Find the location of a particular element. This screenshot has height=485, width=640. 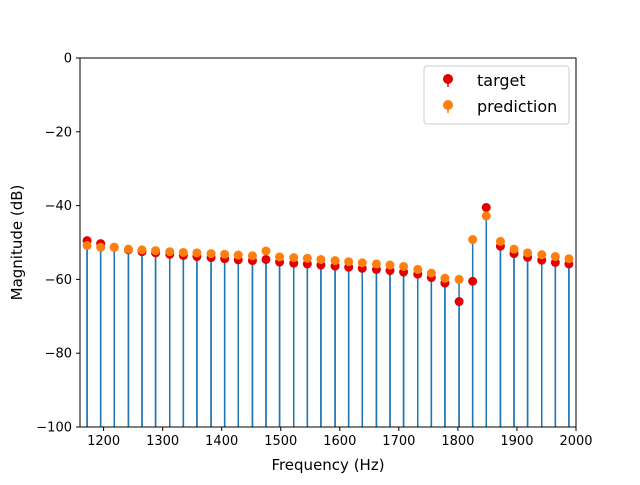

x-axis-ticks: 1200 1300 1400 1500 1600 1700 1800 1900 2000 is located at coordinates (340, 438).